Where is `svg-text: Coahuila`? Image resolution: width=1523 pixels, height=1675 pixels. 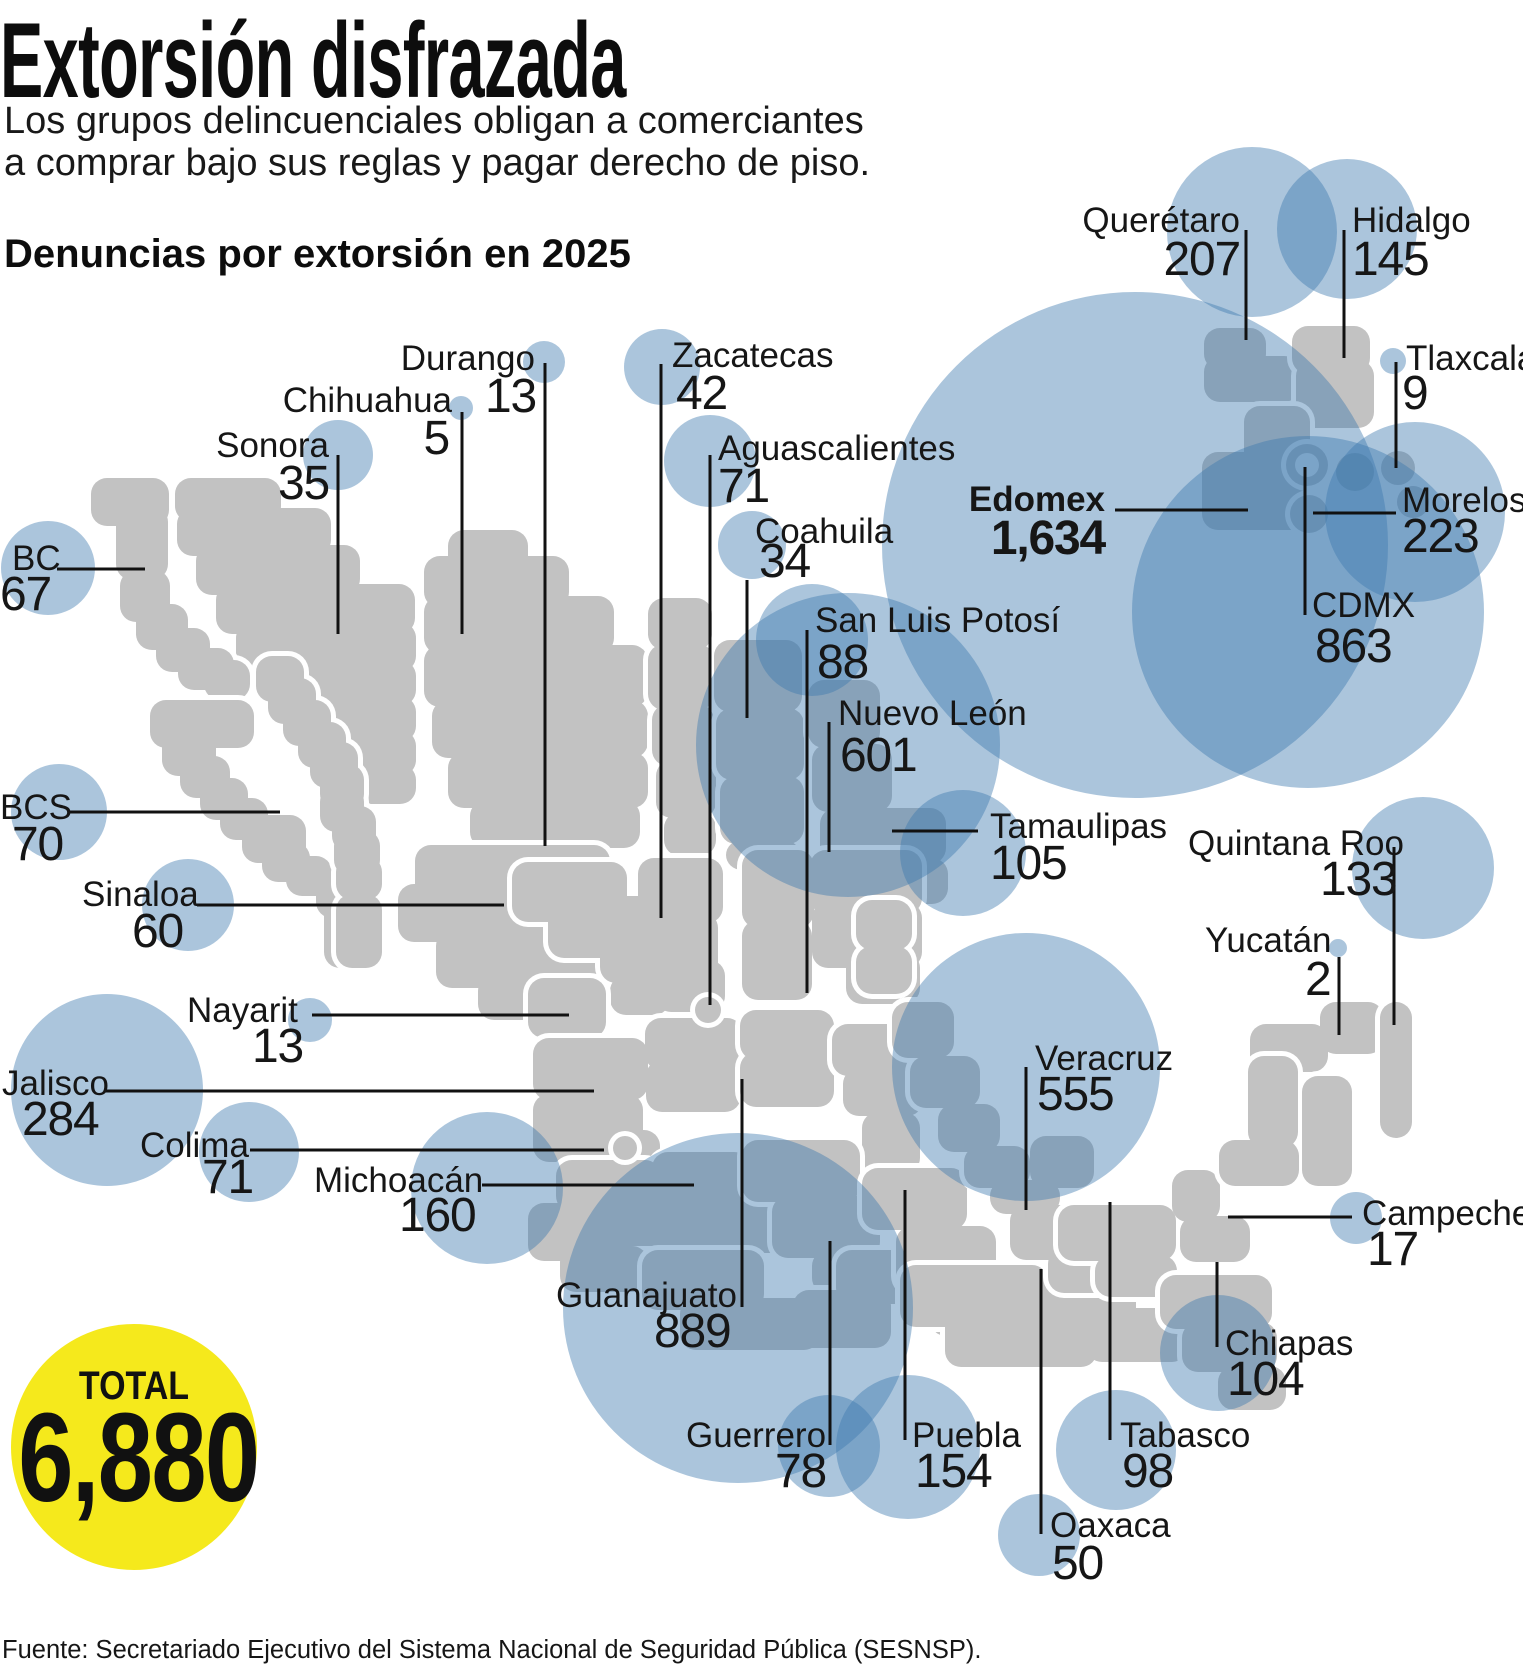
svg-text: Coahuila is located at coordinates (824, 531).